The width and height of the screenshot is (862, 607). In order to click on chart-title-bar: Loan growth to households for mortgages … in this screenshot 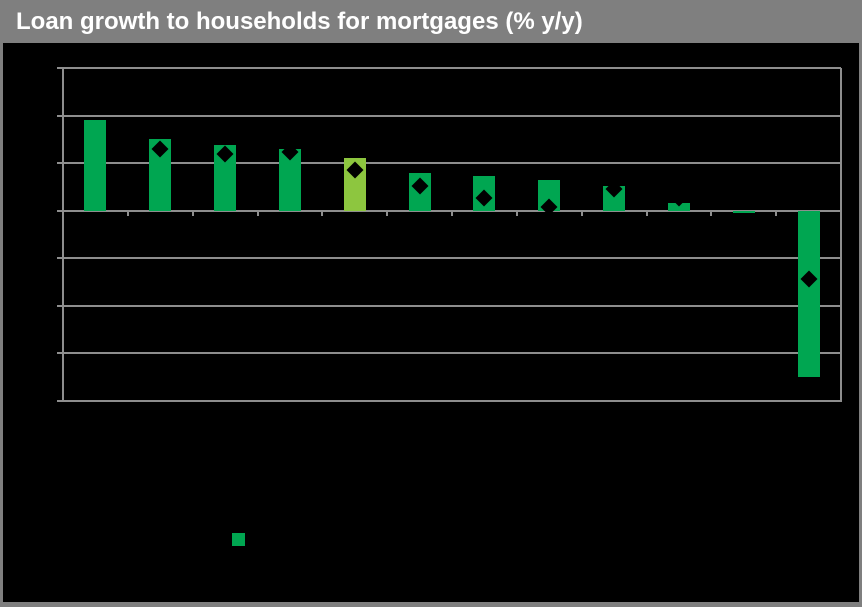, I will do `click(431, 21)`.